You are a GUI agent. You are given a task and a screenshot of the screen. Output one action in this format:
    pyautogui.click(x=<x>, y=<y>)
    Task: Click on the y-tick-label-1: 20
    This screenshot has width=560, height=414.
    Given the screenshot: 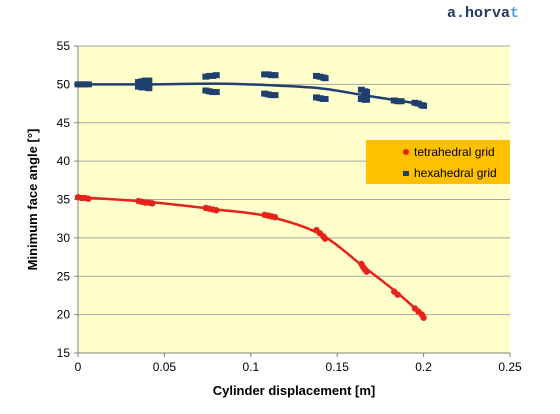 What is the action you would take?
    pyautogui.click(x=64, y=315)
    